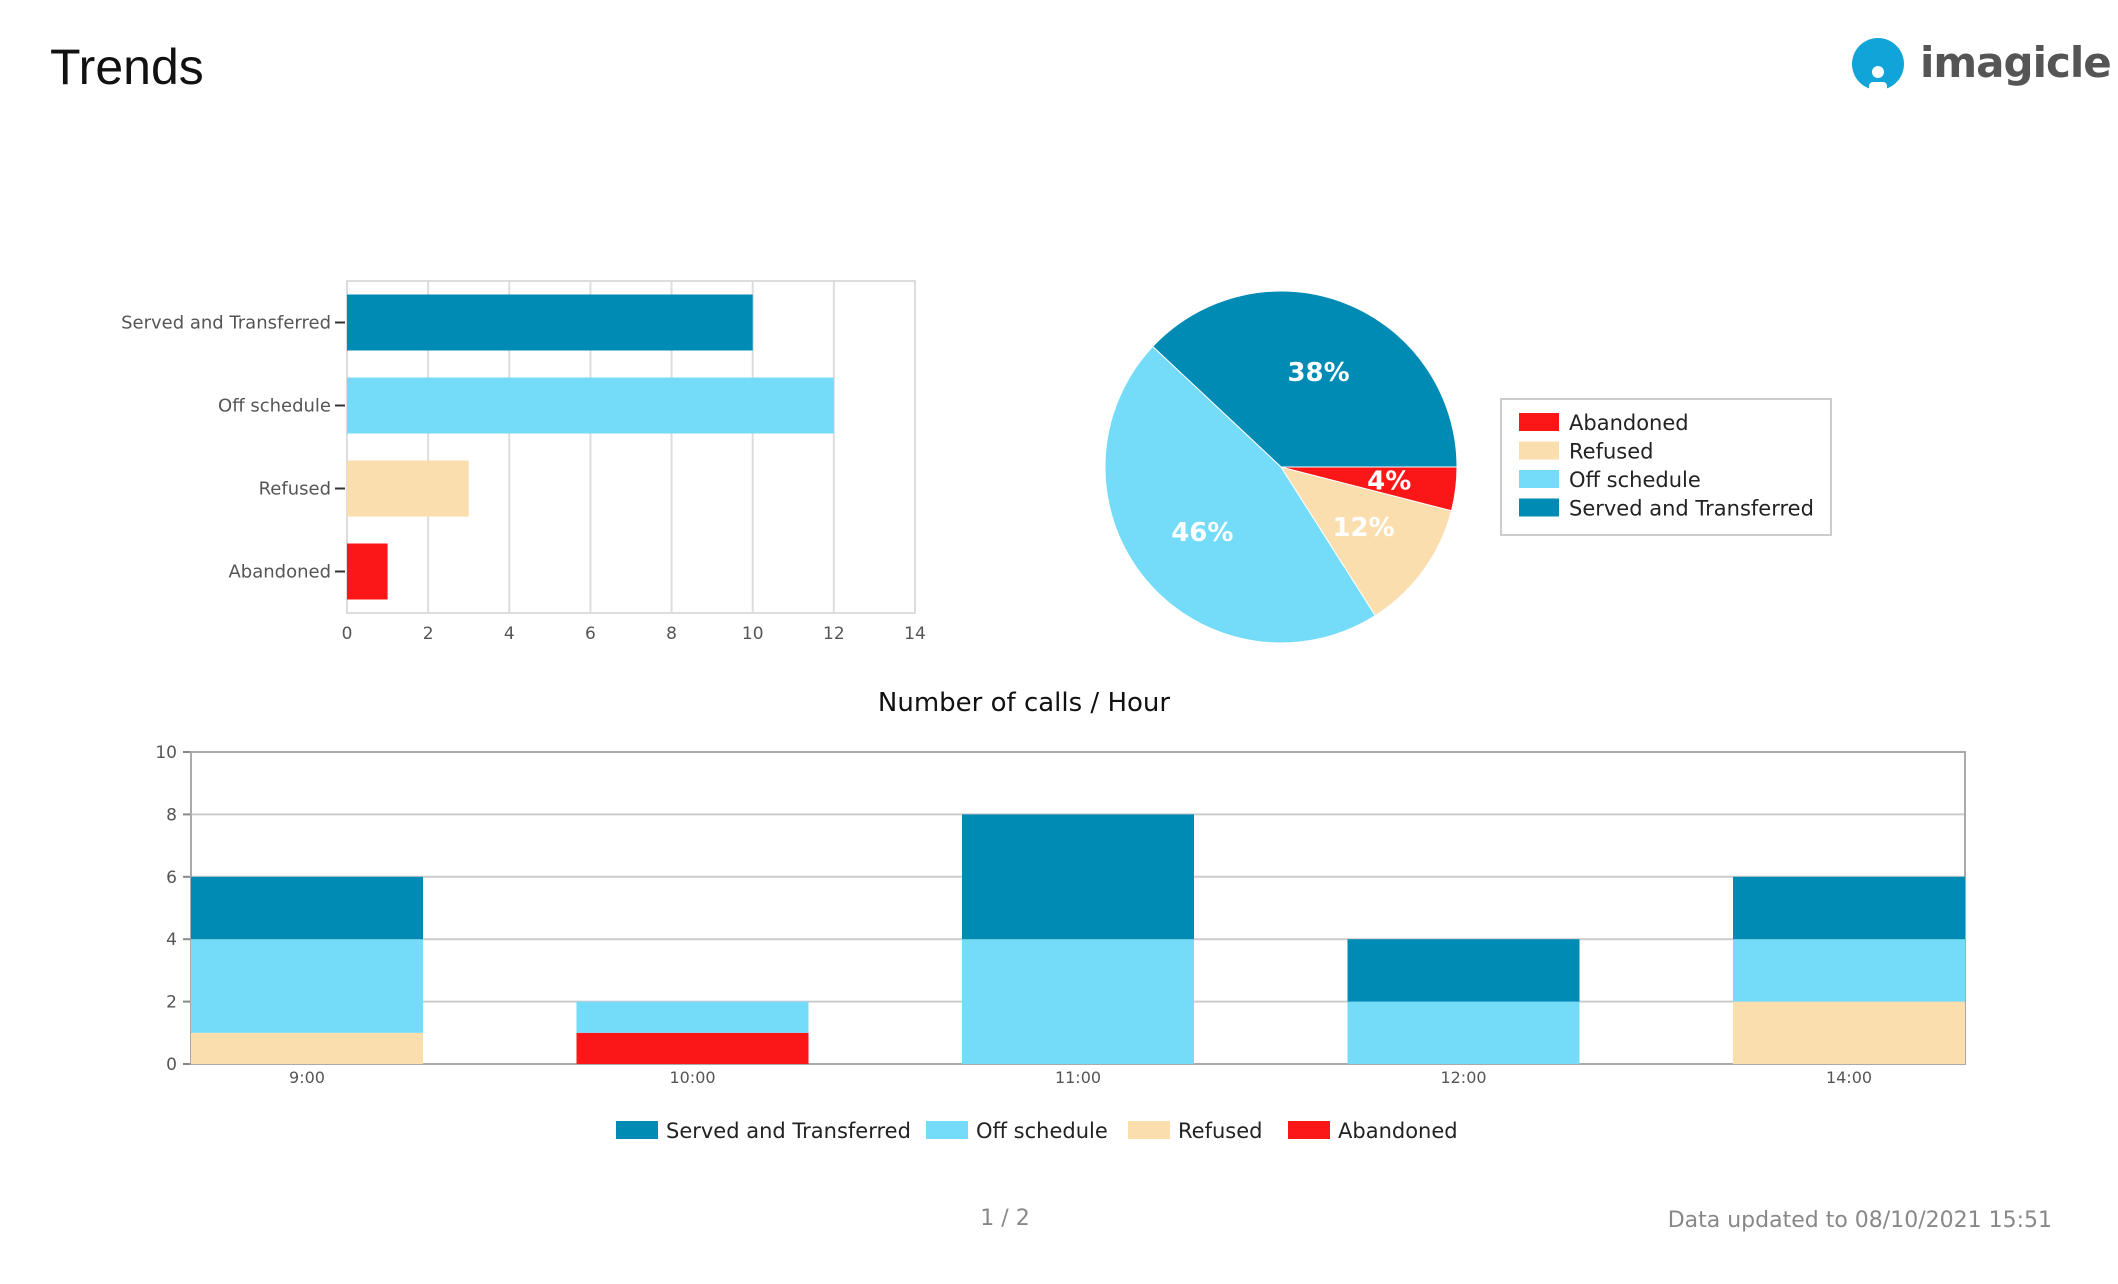 This screenshot has height=1284, width=2118. I want to click on x-tick-label: 10:00, so click(692, 1077).